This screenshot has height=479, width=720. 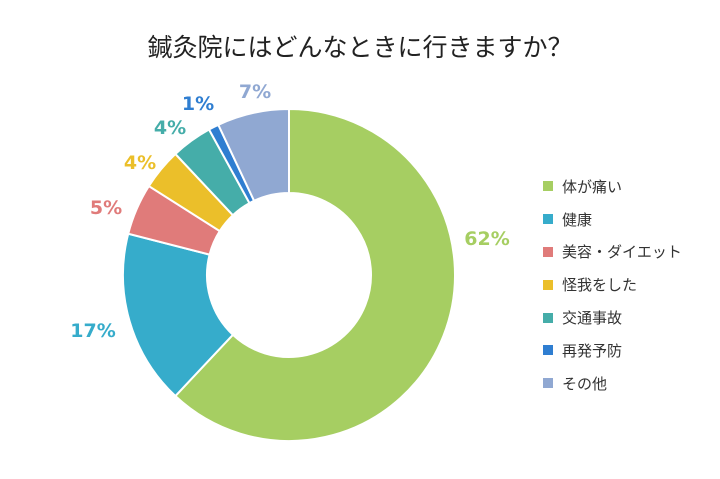 What do you see at coordinates (592, 186) in the screenshot?
I see `legend-label: 体が痛い` at bounding box center [592, 186].